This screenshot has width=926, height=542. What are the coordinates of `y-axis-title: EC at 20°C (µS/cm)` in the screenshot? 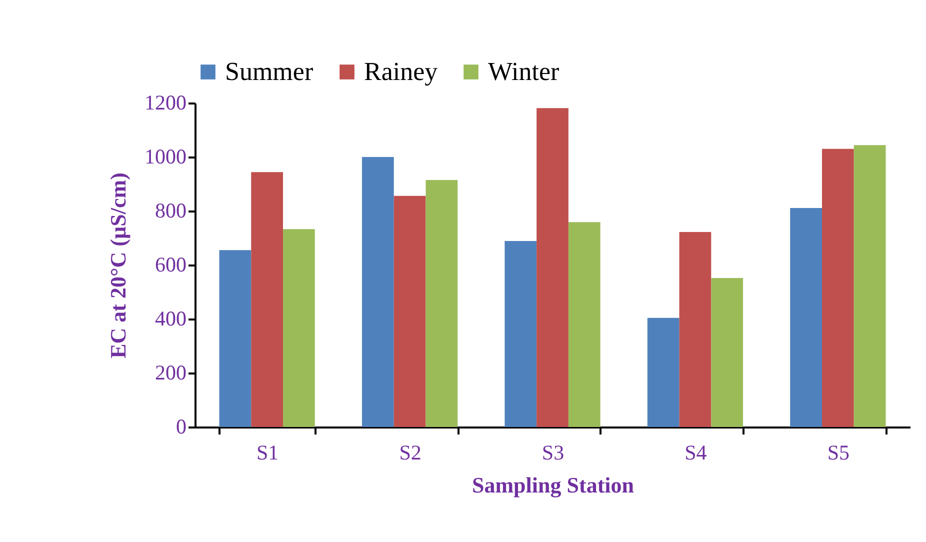 It's located at (118, 265).